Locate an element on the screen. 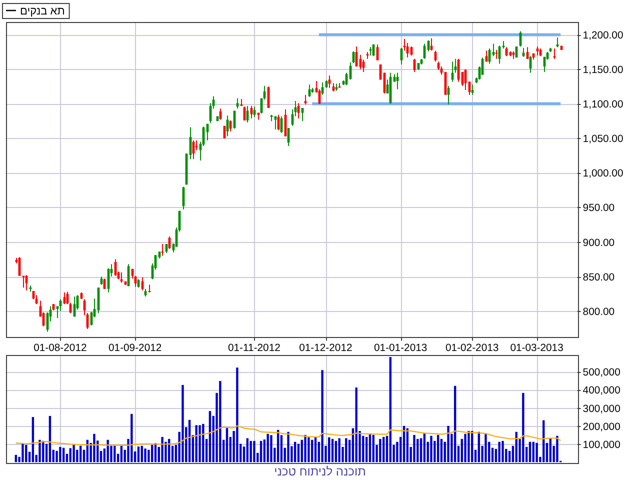 The width and height of the screenshot is (640, 480). y-tick-label: 1,200.00 is located at coordinates (603, 36).